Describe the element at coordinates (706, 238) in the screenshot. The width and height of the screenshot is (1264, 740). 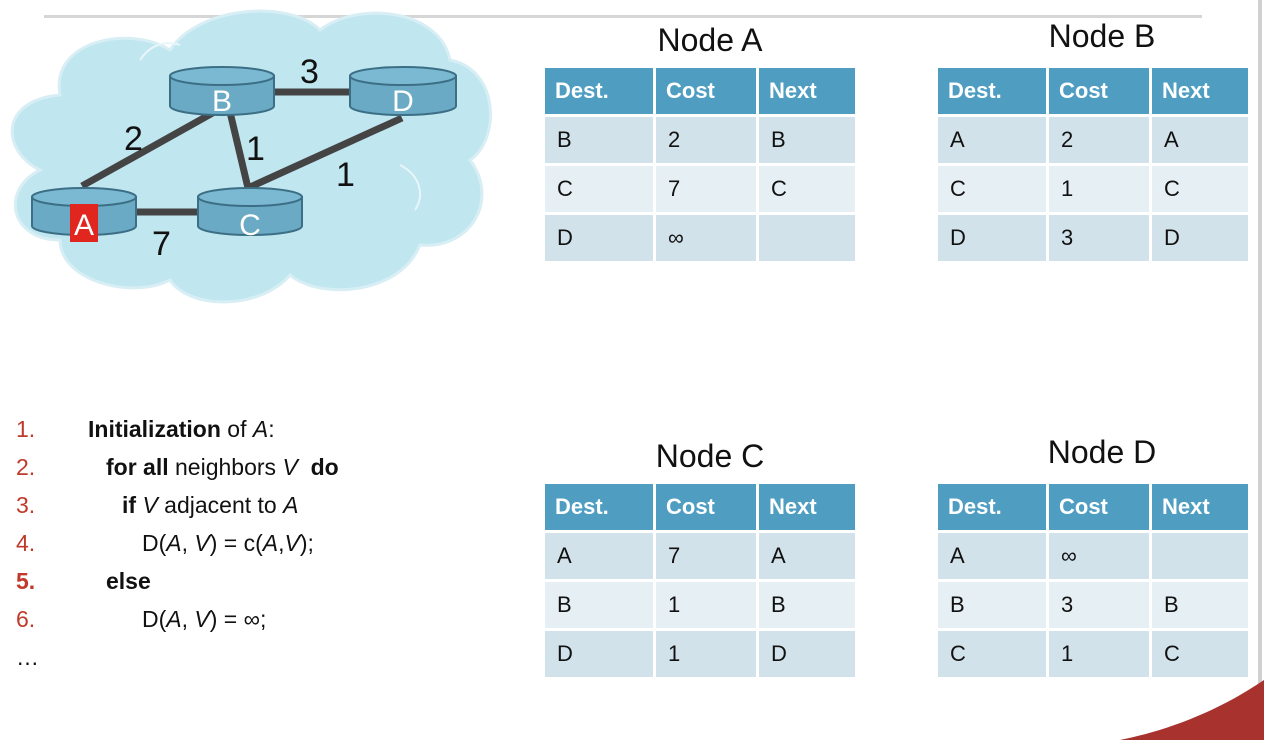
I see `cost-cell: ∞` at that location.